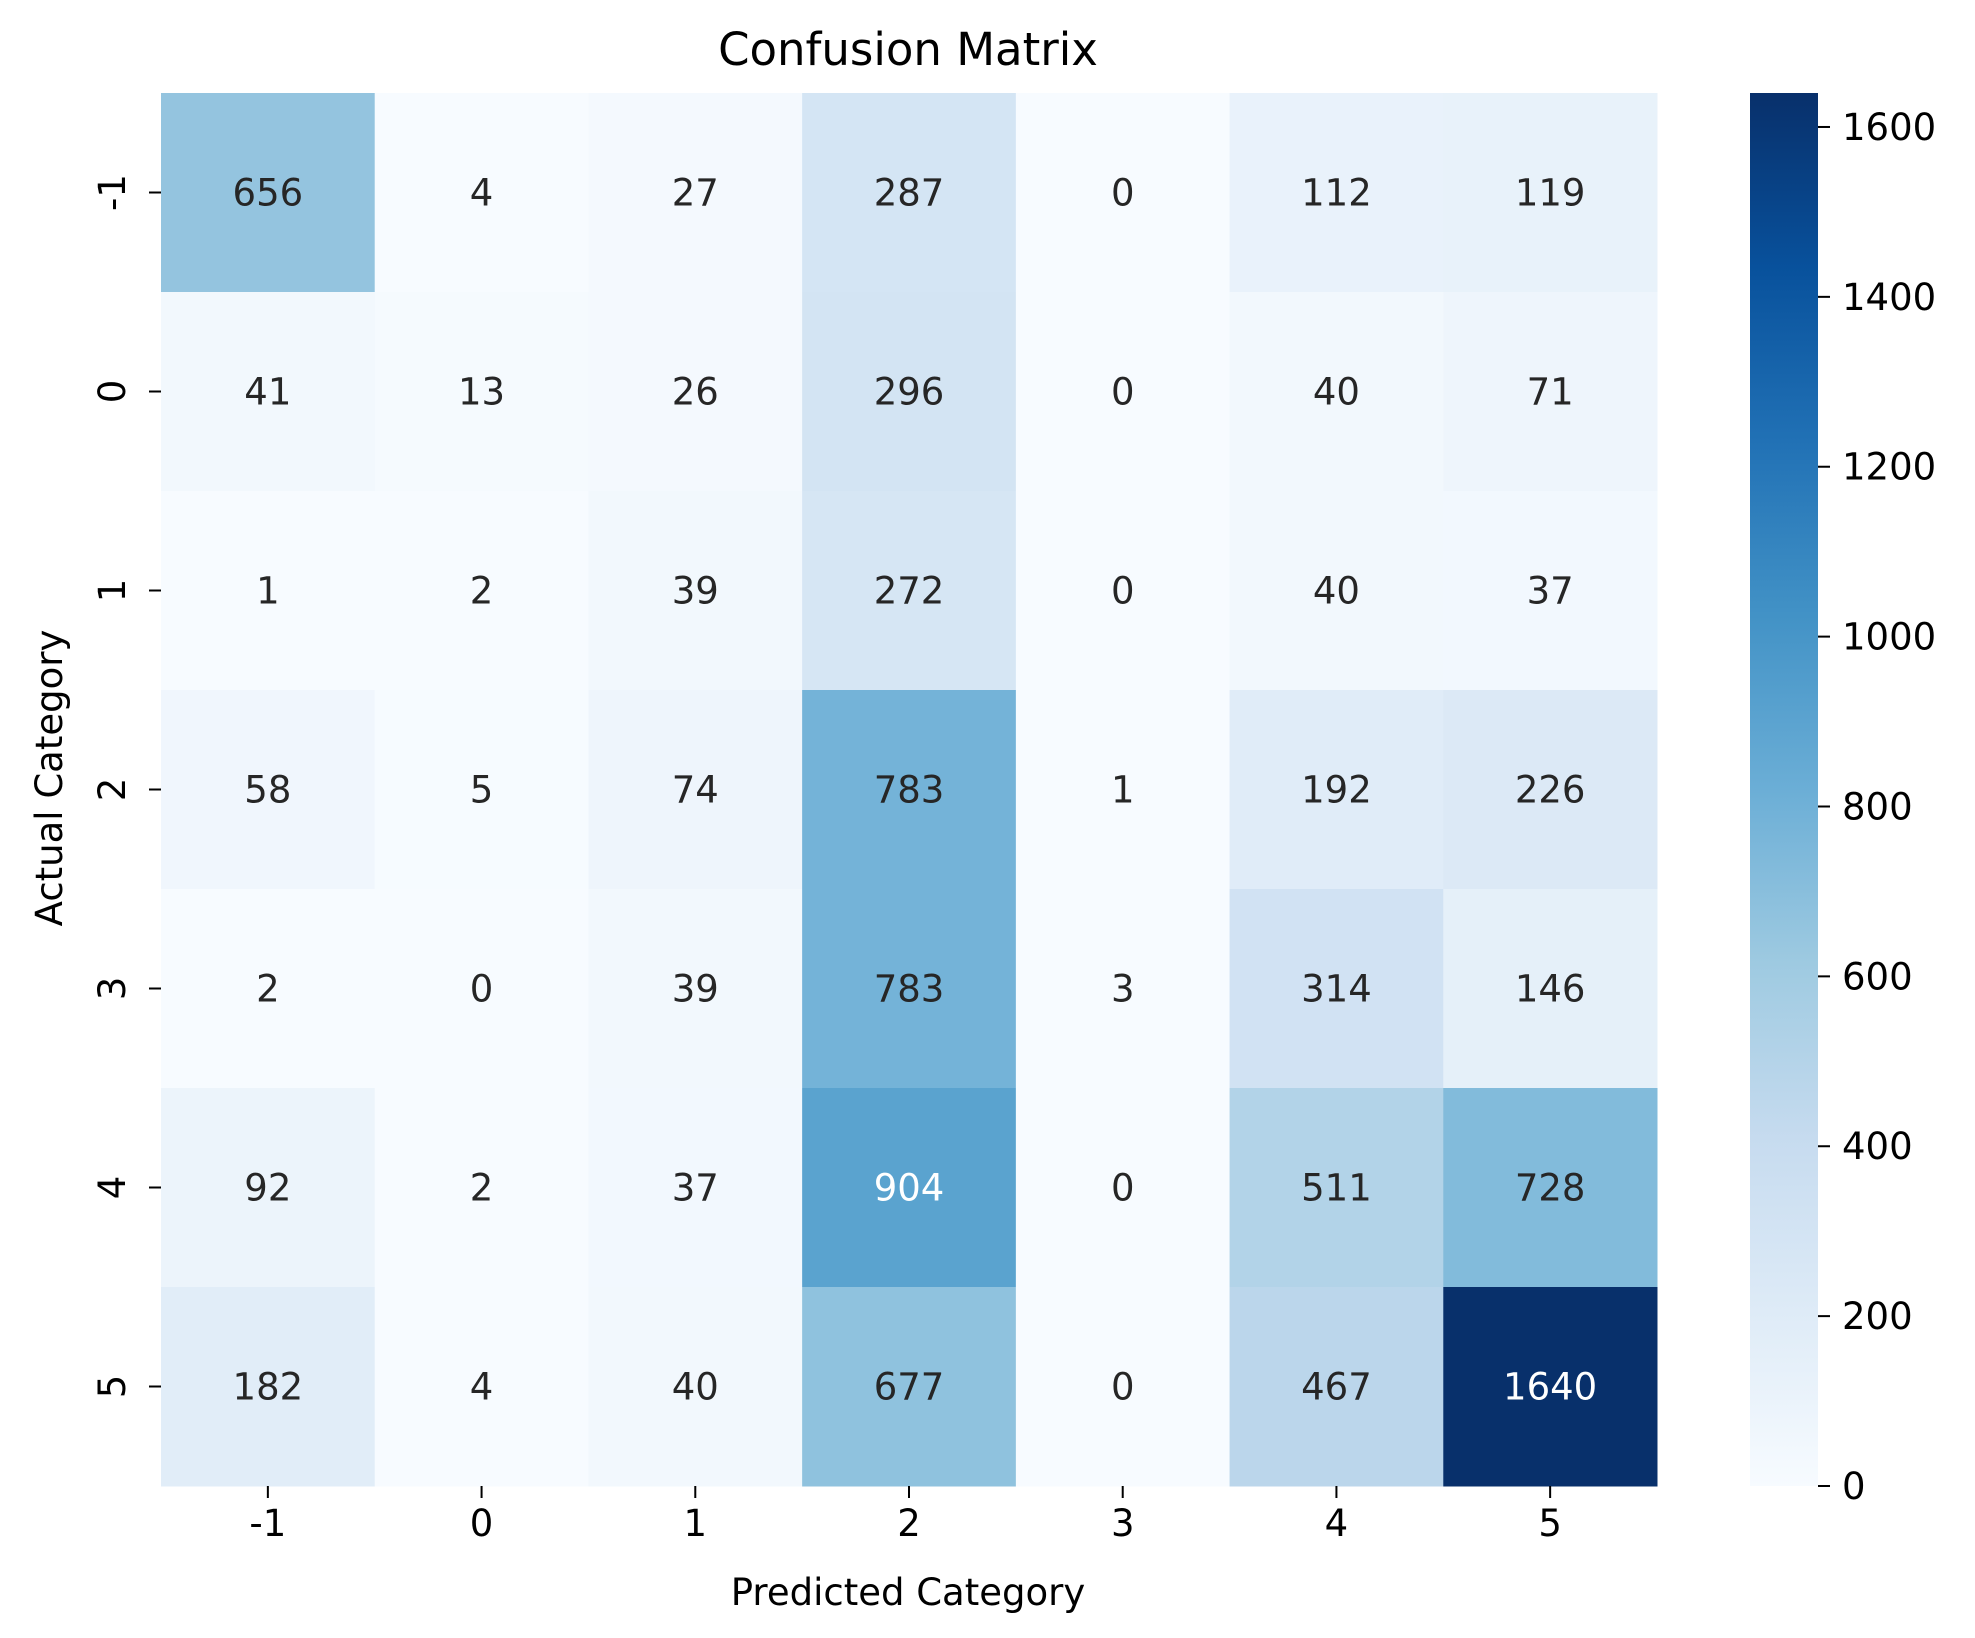 This screenshot has height=1638, width=1975. What do you see at coordinates (268, 1387) in the screenshot?
I see `cell-value-label: 182` at bounding box center [268, 1387].